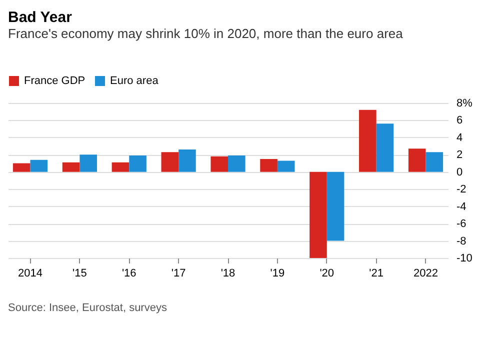  I want to click on y-tick-label: 8%, so click(464, 104).